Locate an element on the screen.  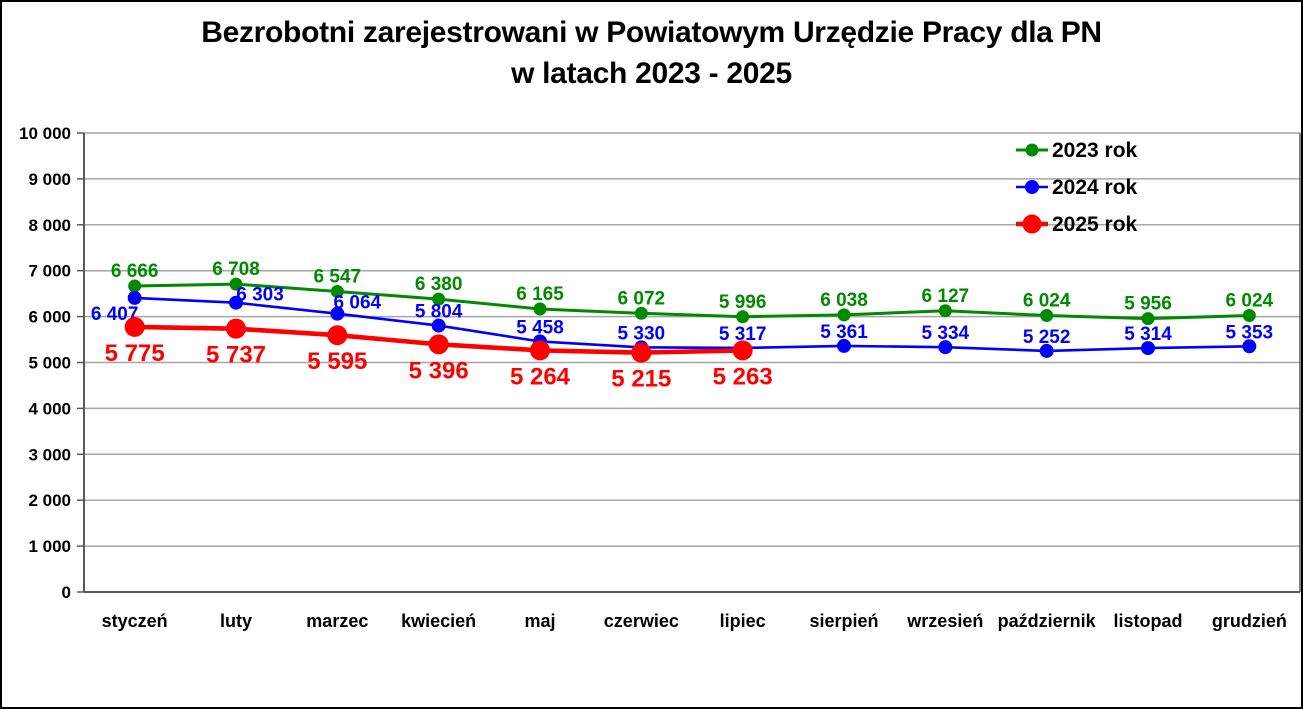
legend-label: 2025 rok is located at coordinates (1095, 224).